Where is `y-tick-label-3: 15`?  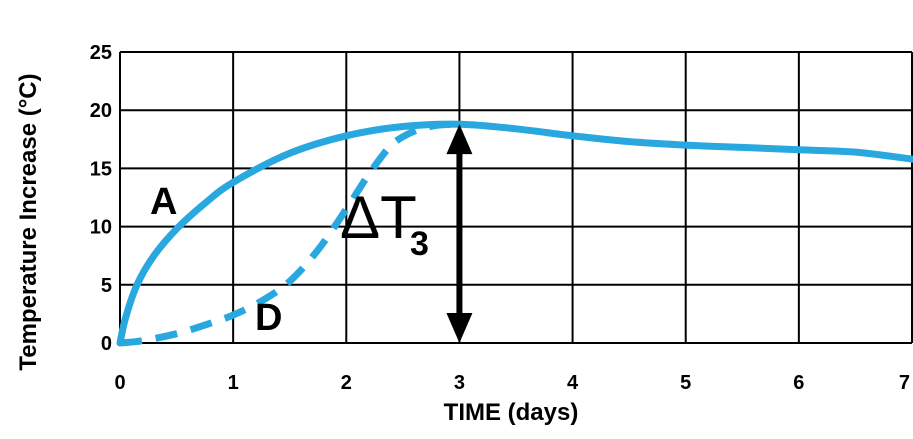 y-tick-label-3: 15 is located at coordinates (101, 169).